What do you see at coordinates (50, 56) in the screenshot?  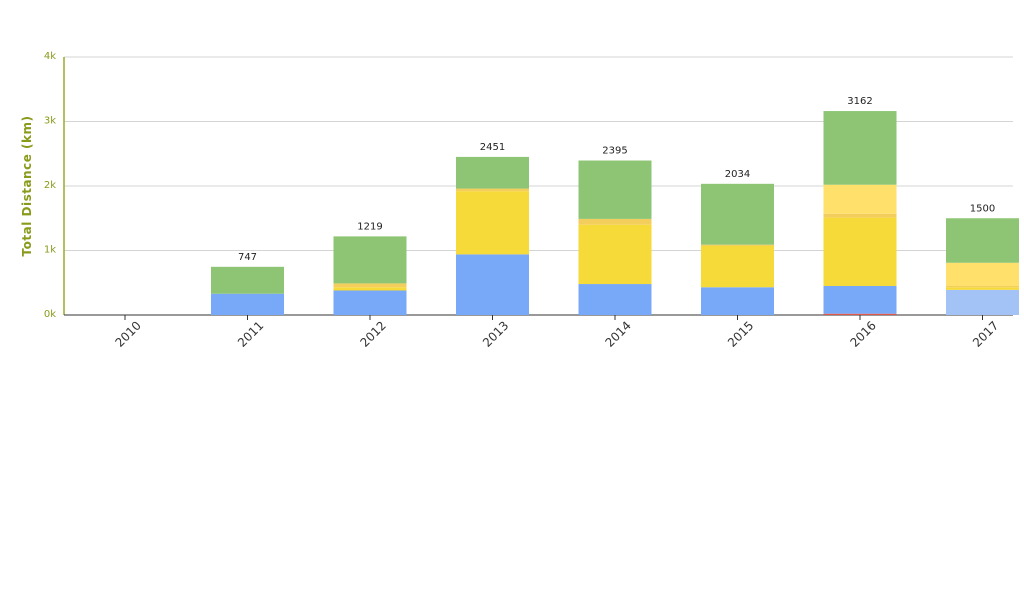 I see `y-tick-label: 4k` at bounding box center [50, 56].